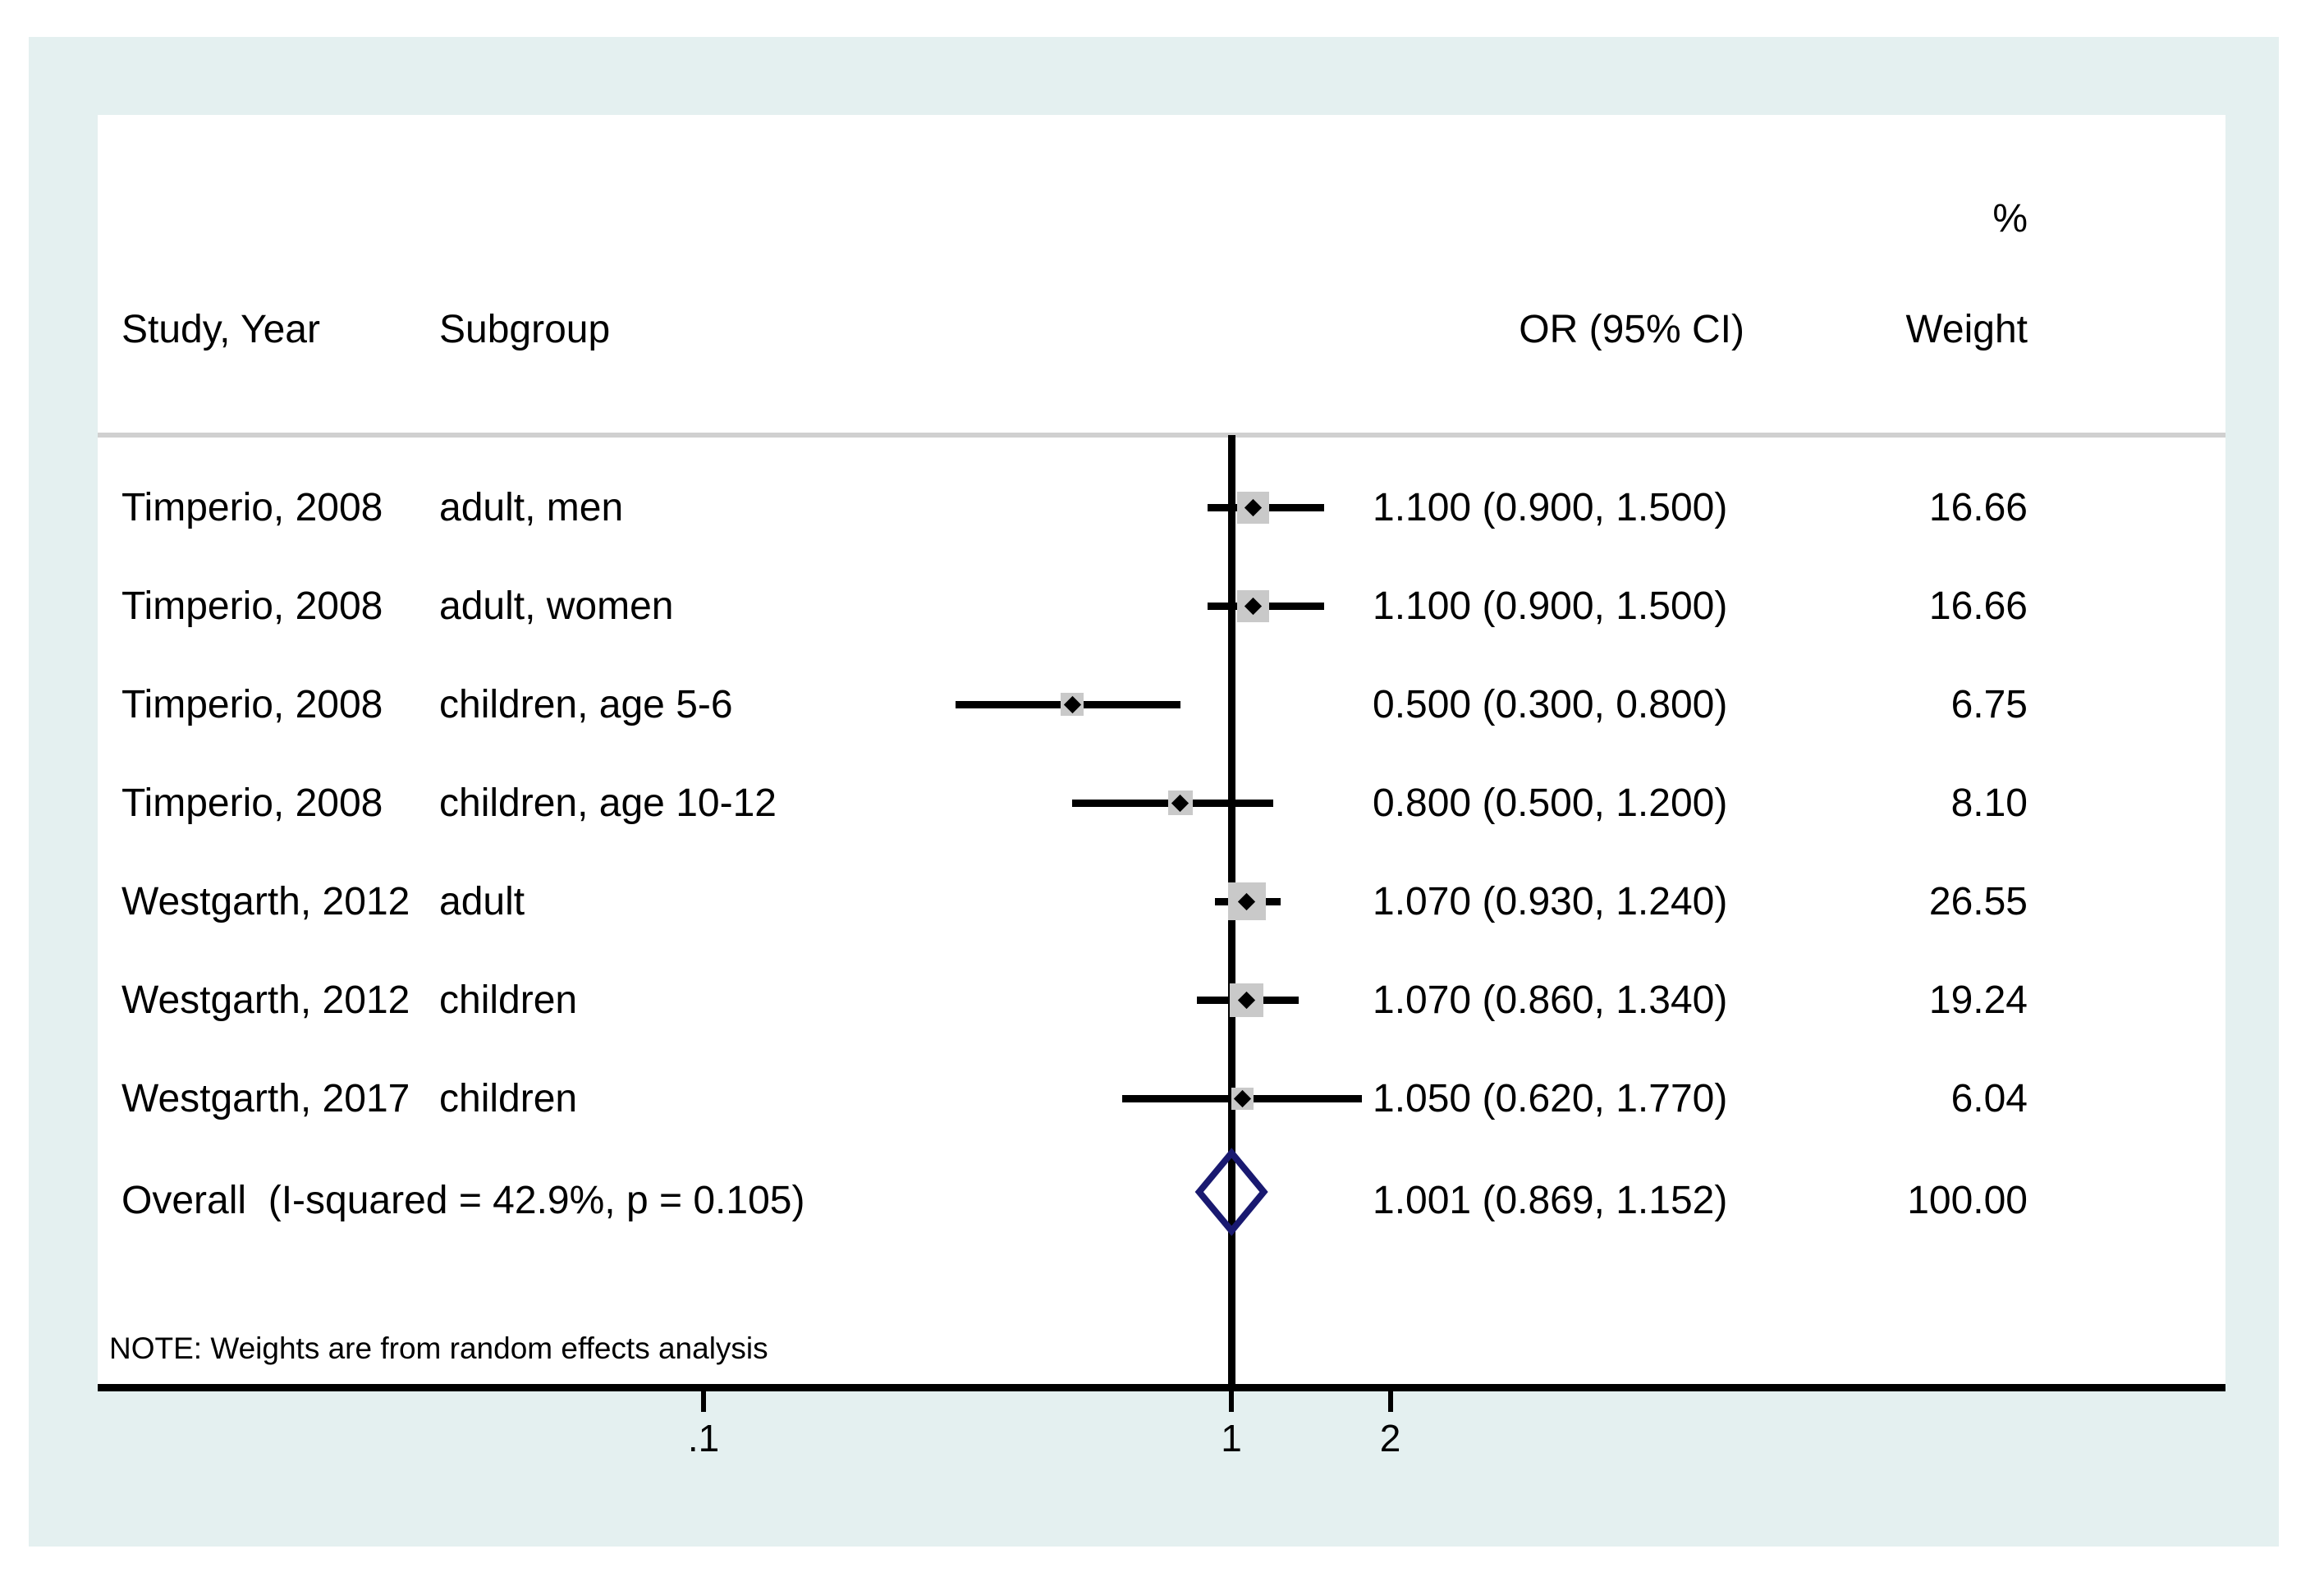 Image resolution: width=2324 pixels, height=1581 pixels. I want to click on or-ci-value: 1.050 (0.620, 1.770), so click(1550, 1098).